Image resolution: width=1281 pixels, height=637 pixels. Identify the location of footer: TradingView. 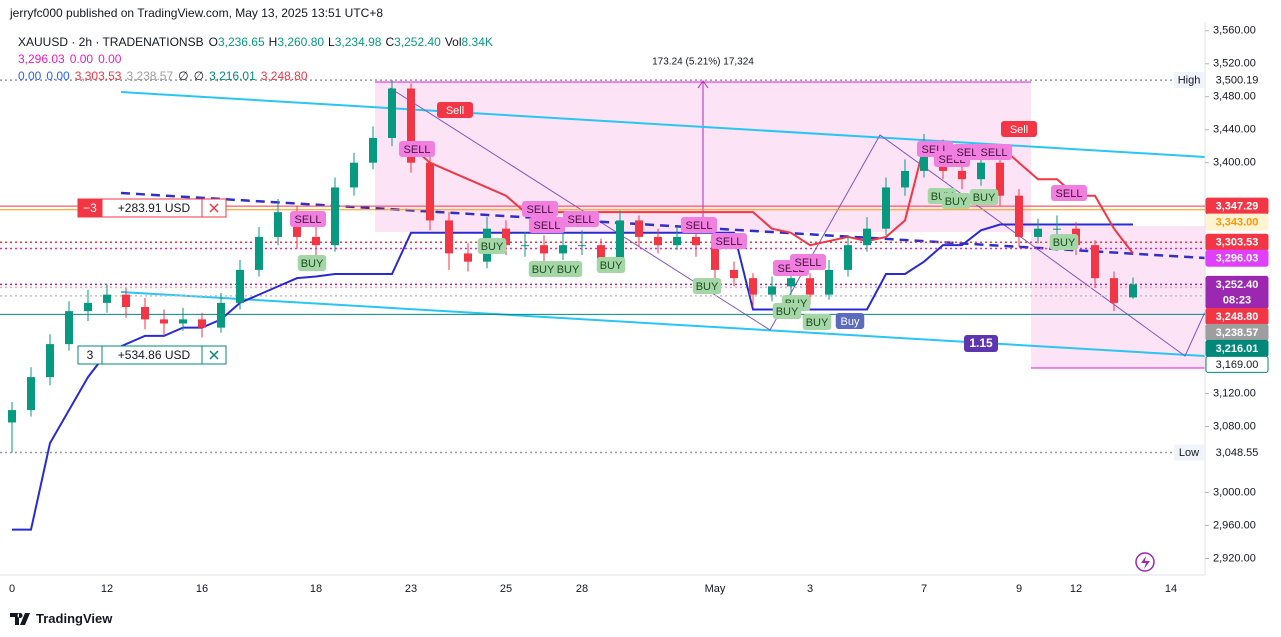
(61, 618).